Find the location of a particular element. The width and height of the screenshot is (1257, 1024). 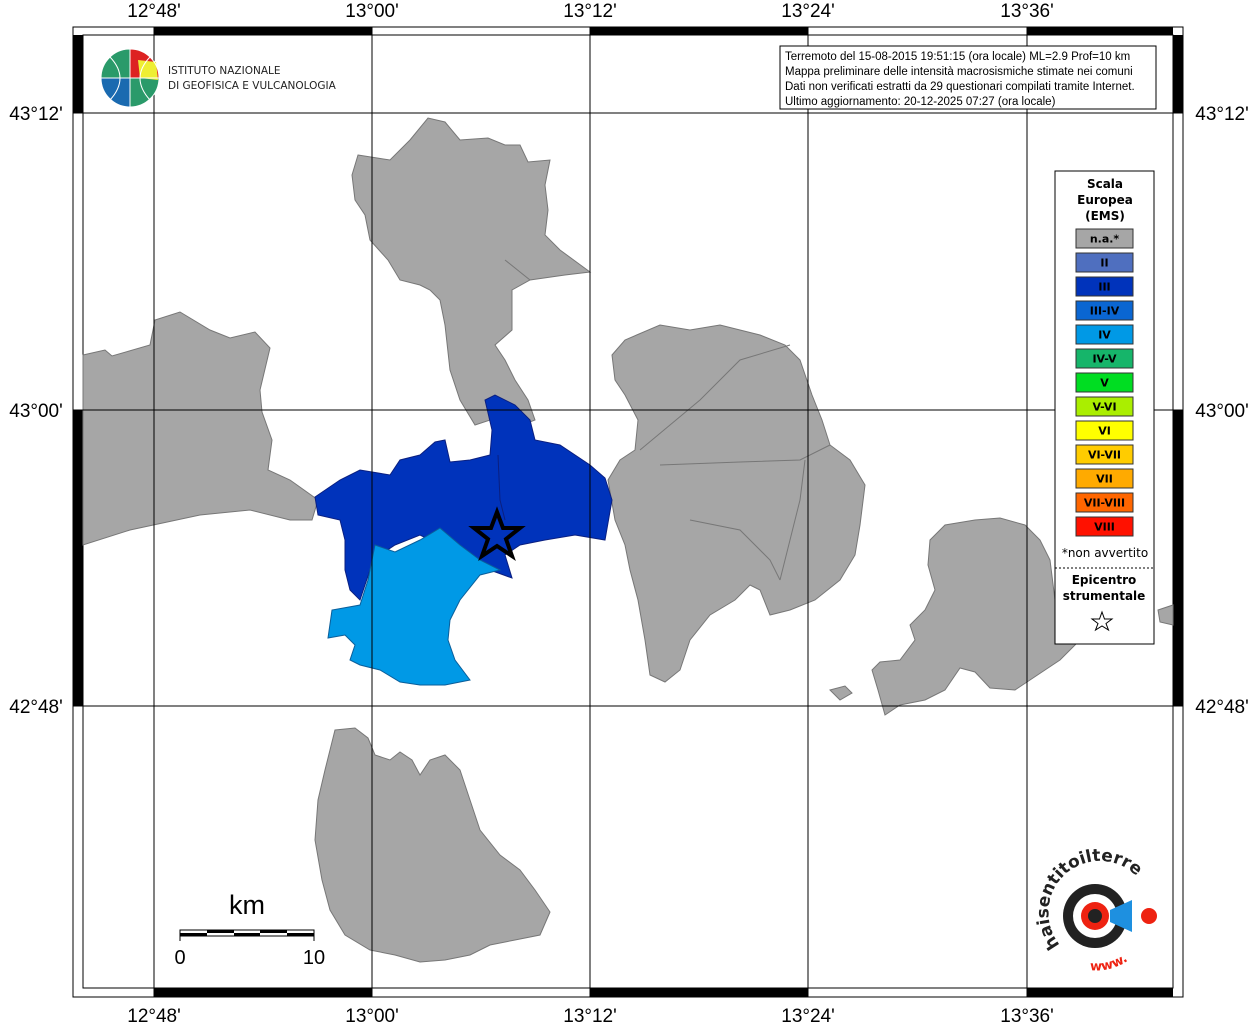

legend-label: III-IV is located at coordinates (1105, 311).